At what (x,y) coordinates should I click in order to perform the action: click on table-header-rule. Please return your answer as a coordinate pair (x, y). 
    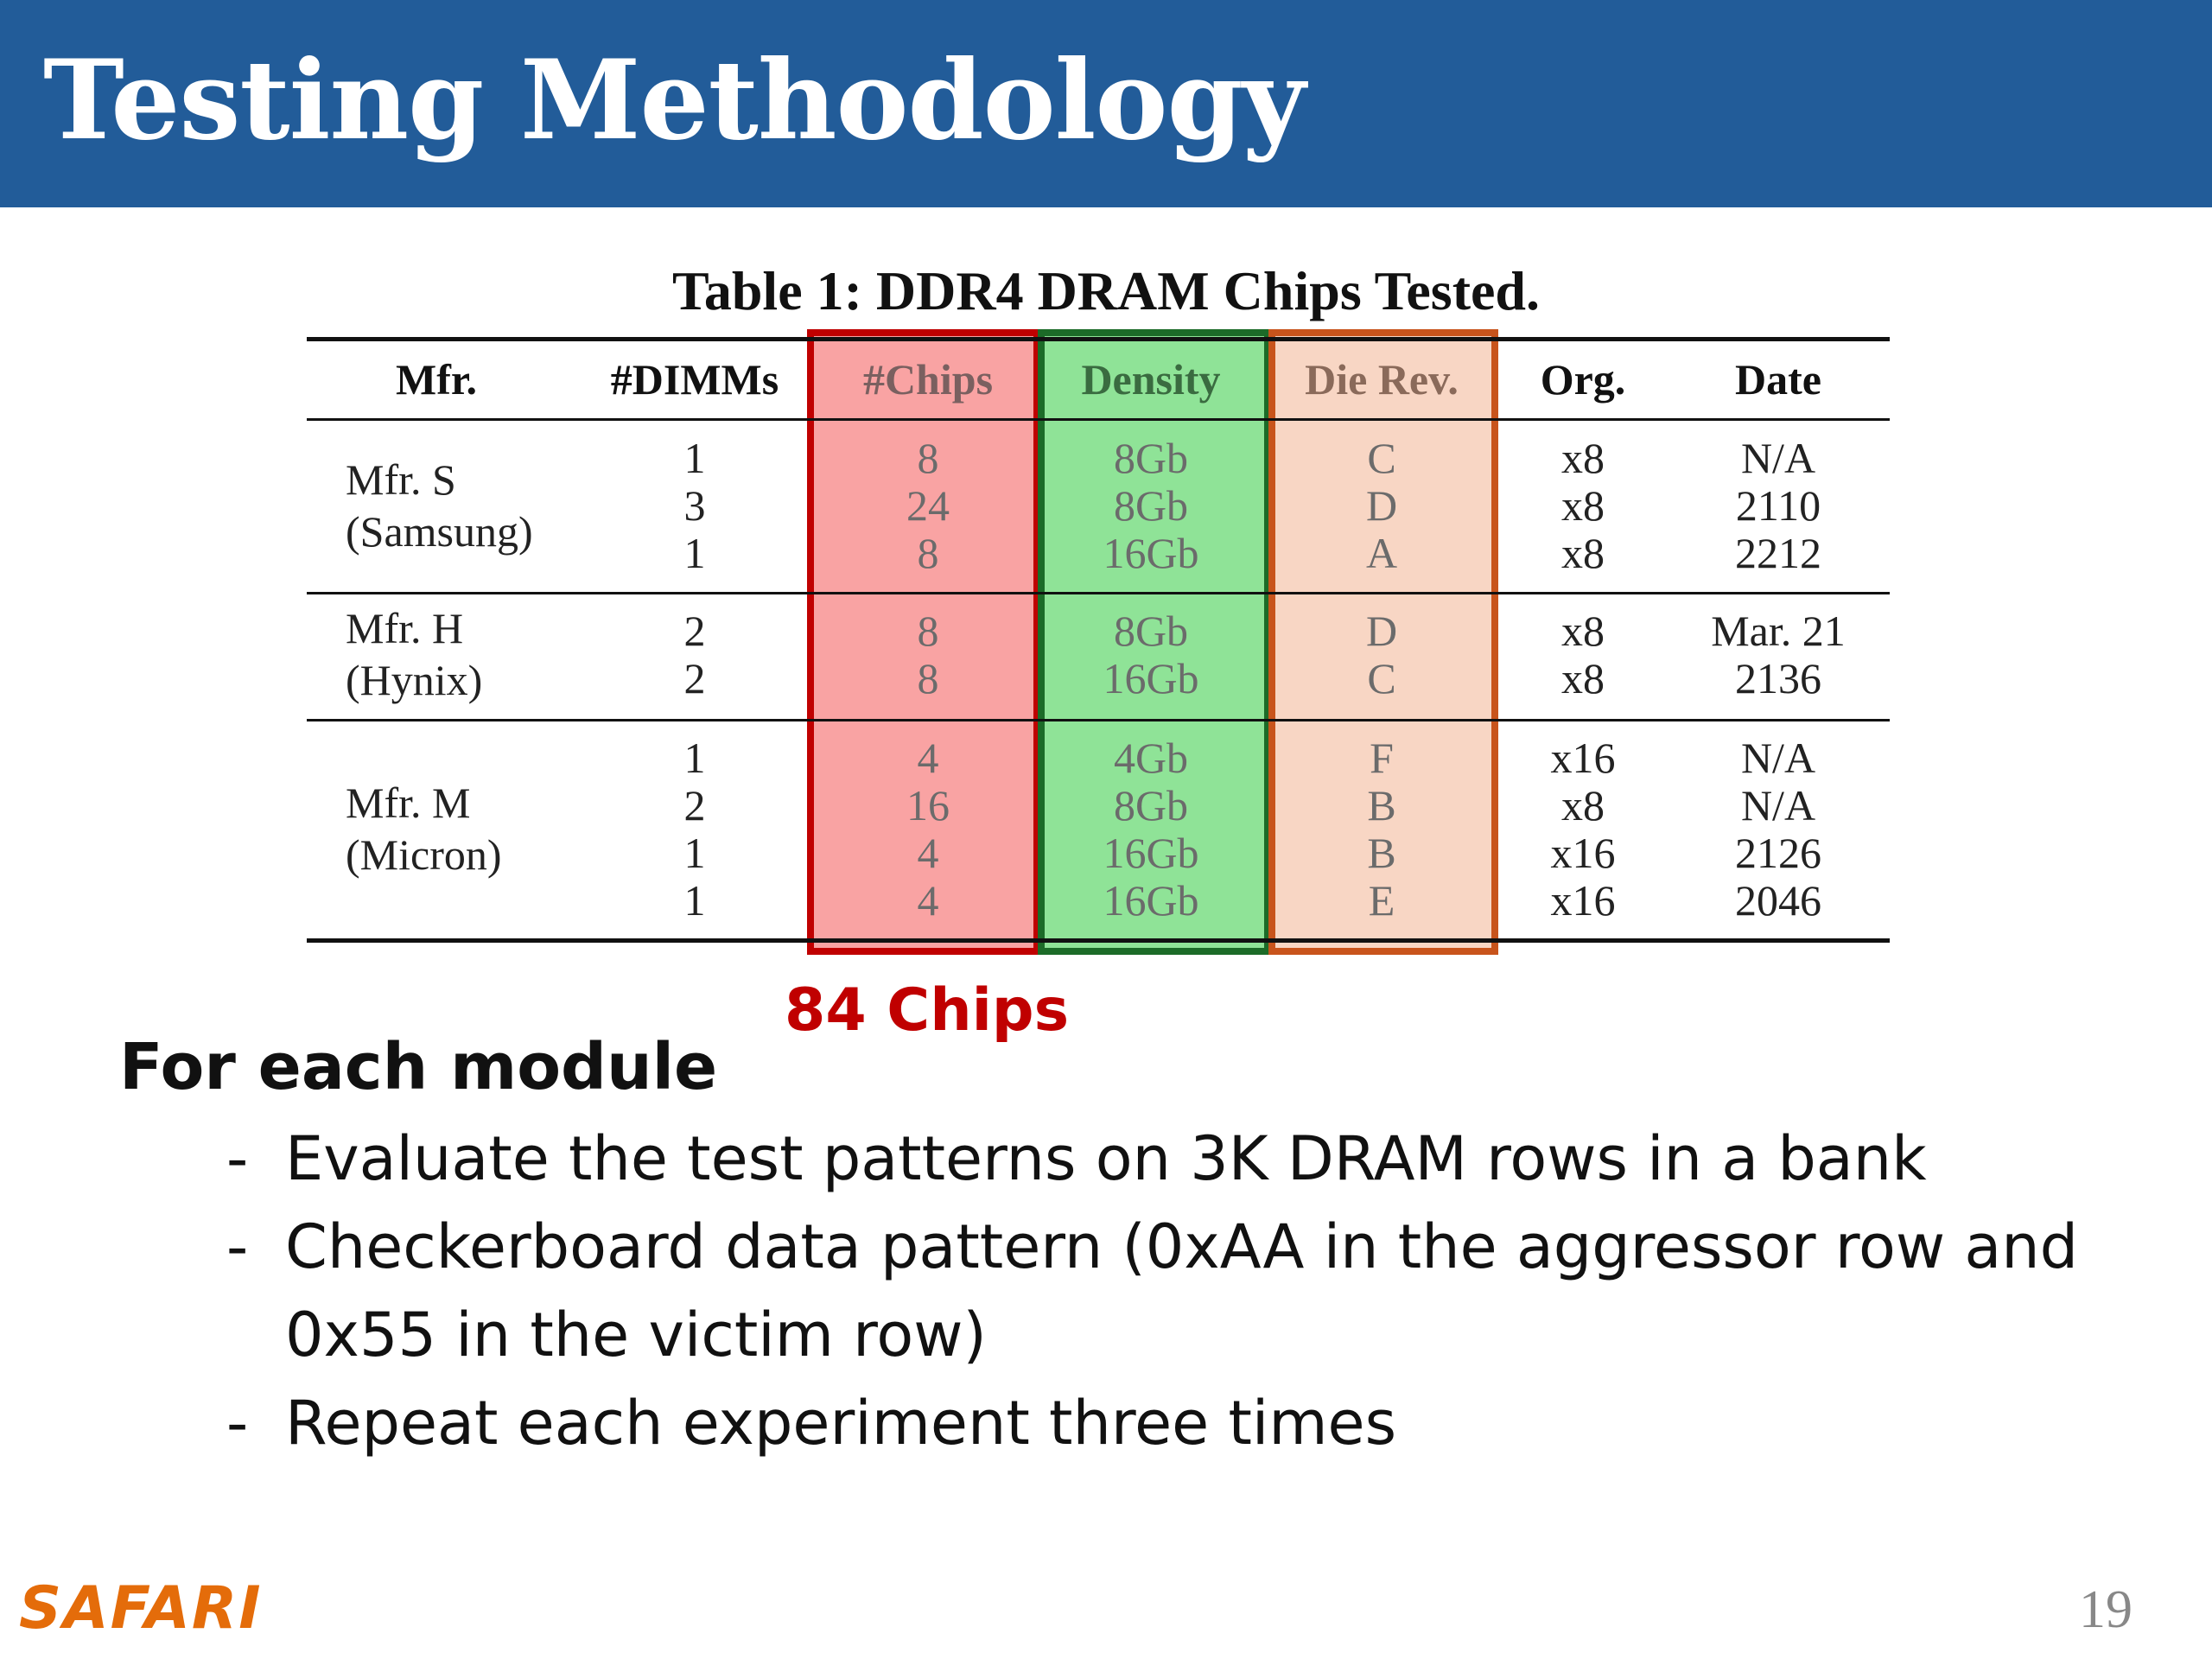
    Looking at the image, I should click on (1098, 419).